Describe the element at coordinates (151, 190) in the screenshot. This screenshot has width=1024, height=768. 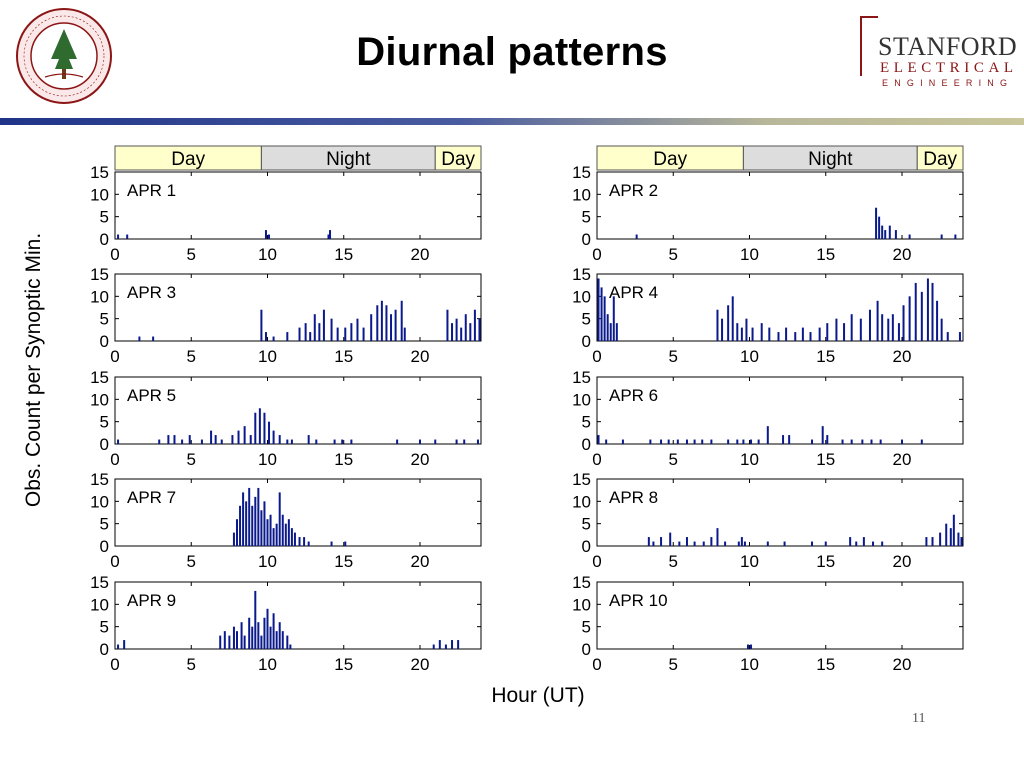
I see `panel-label: APR 1` at that location.